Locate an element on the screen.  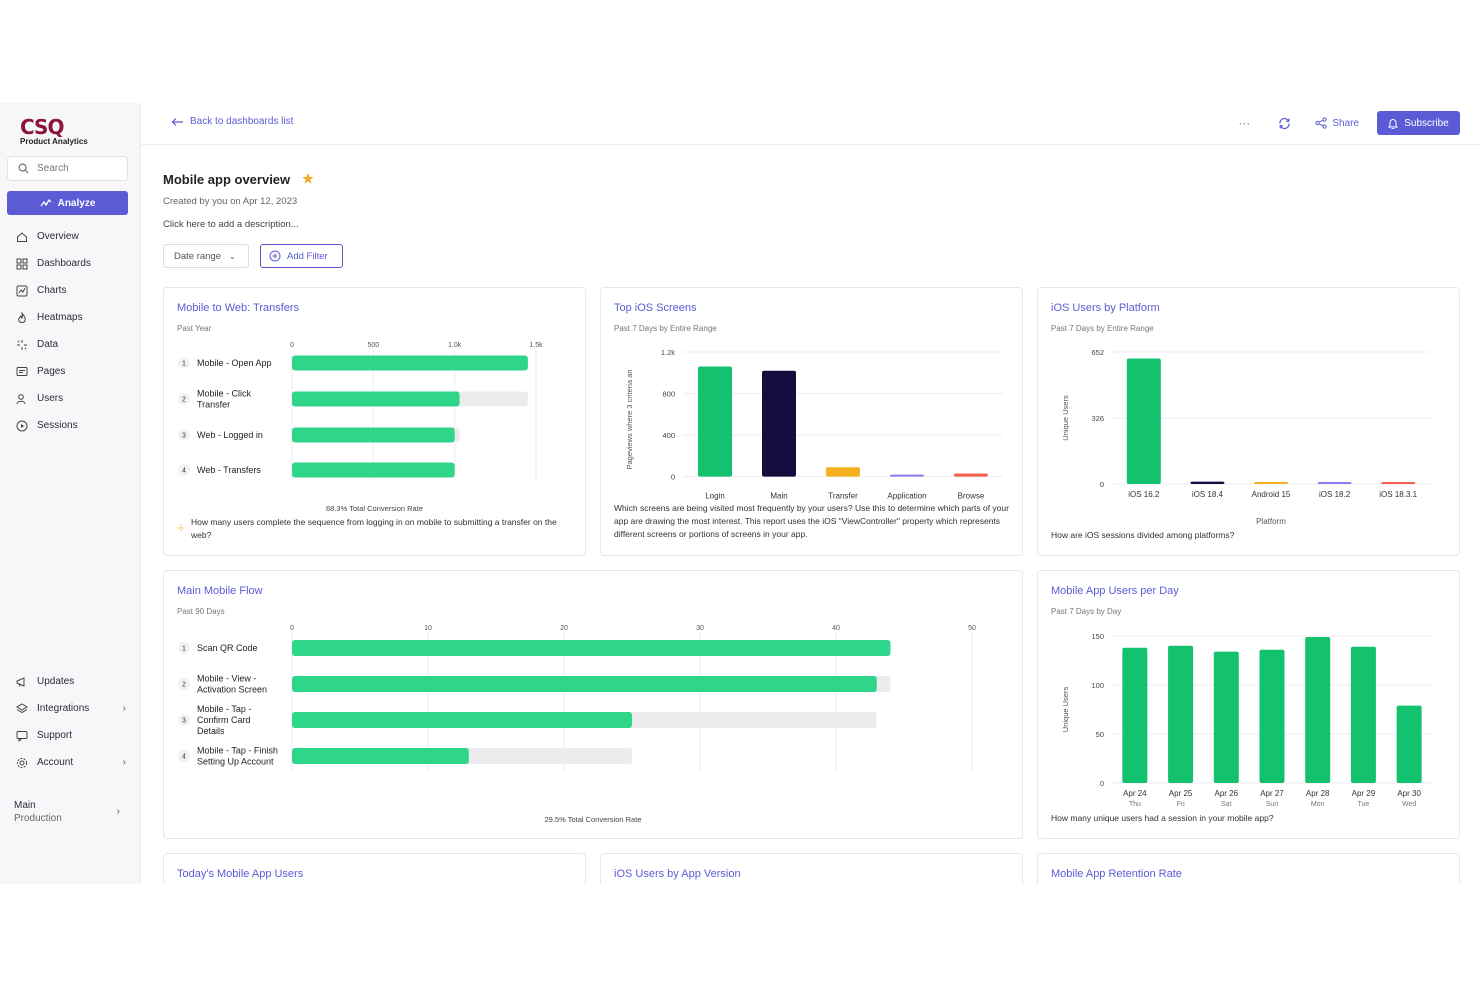
card-title: Top iOS Screens is located at coordinates (655, 308).